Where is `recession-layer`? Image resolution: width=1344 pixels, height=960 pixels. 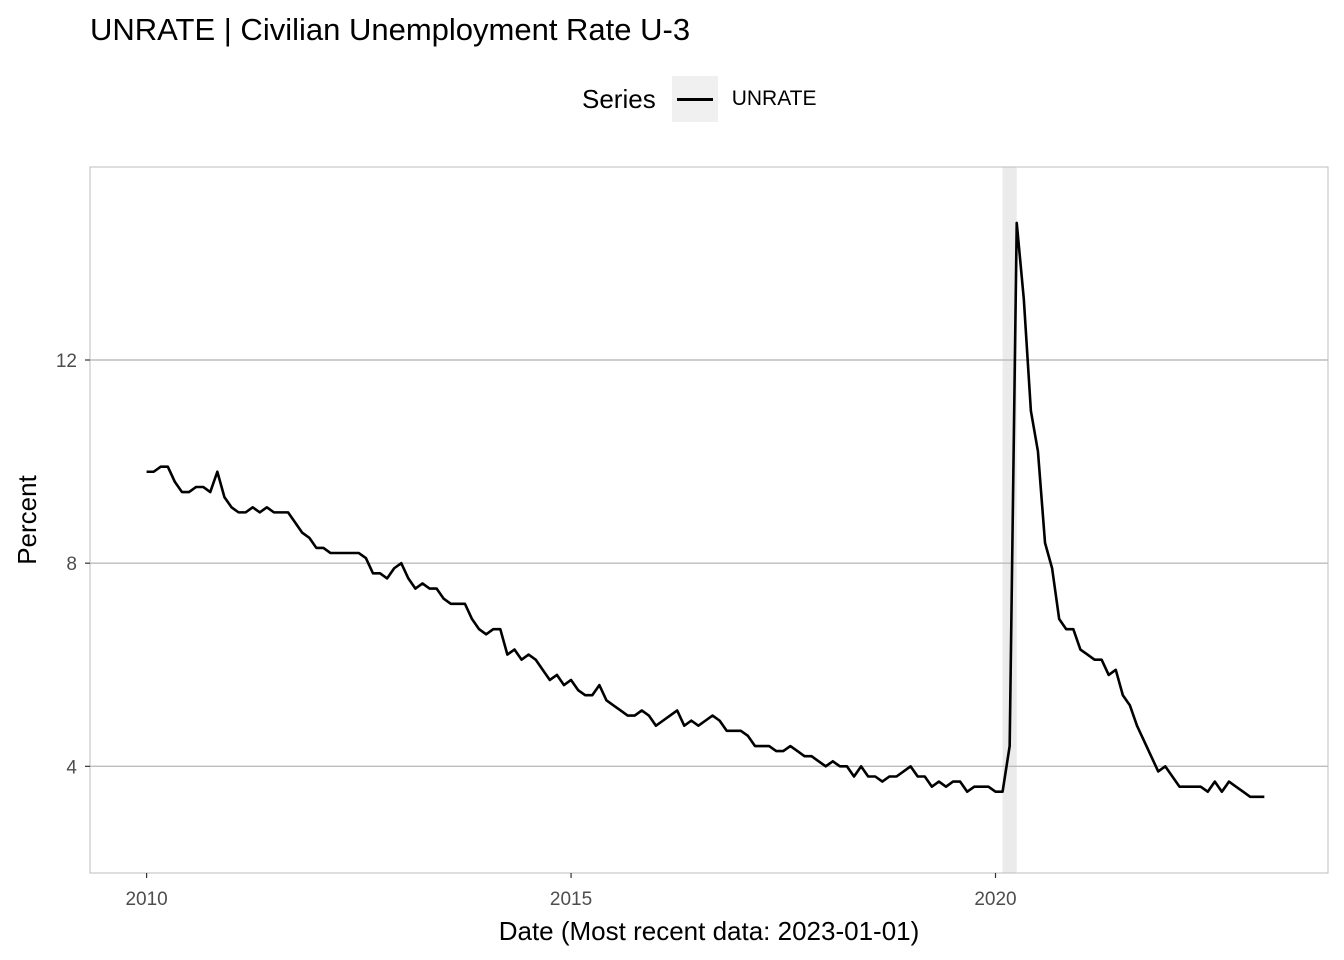
recession-layer is located at coordinates (1009, 520).